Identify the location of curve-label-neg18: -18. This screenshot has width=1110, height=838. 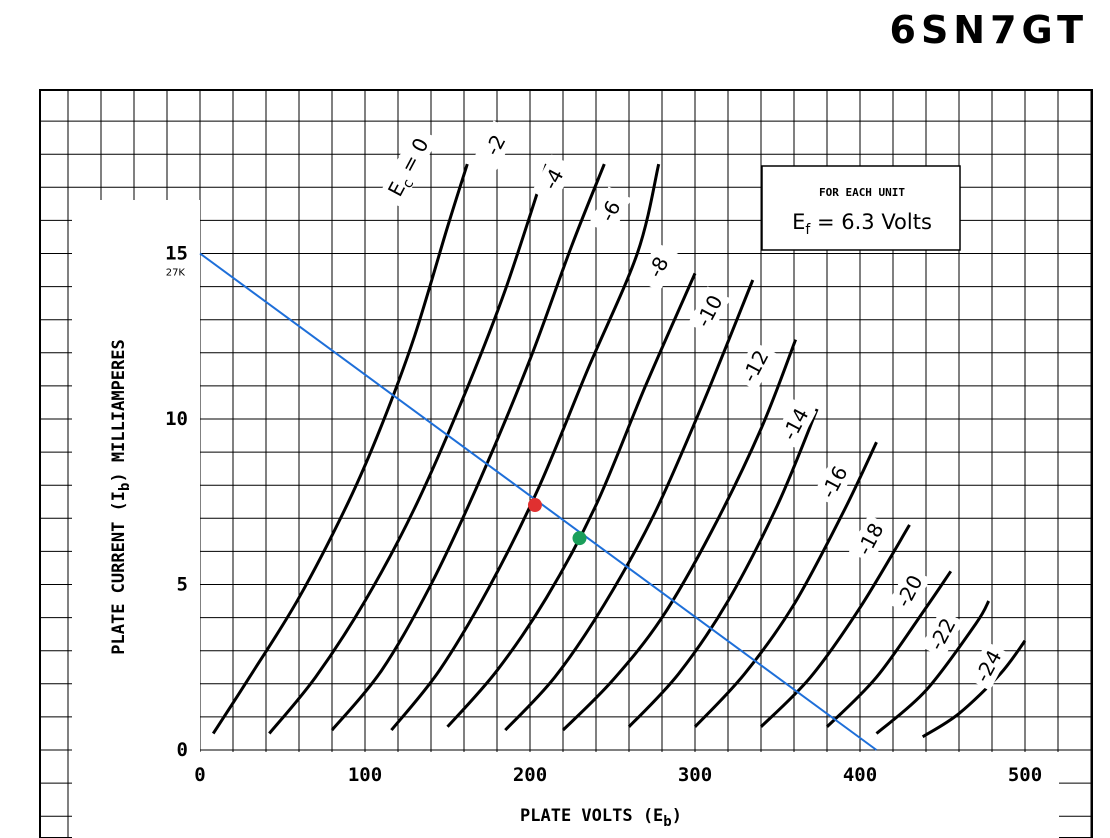
(870, 539).